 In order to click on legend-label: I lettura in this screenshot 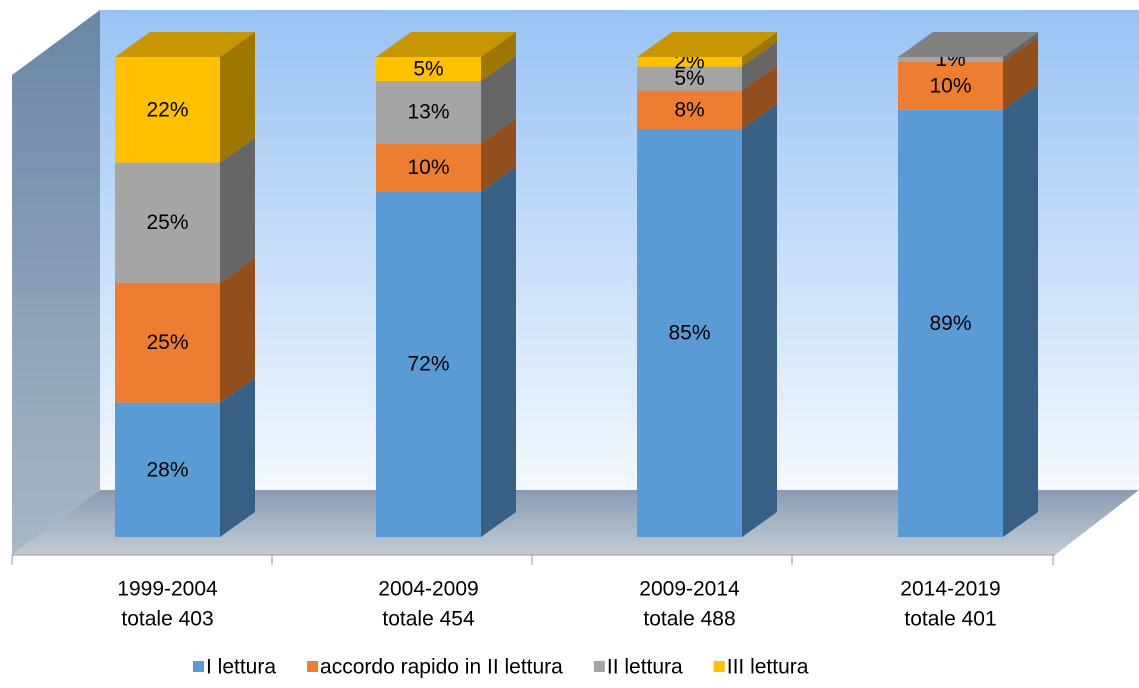, I will do `click(241, 667)`.